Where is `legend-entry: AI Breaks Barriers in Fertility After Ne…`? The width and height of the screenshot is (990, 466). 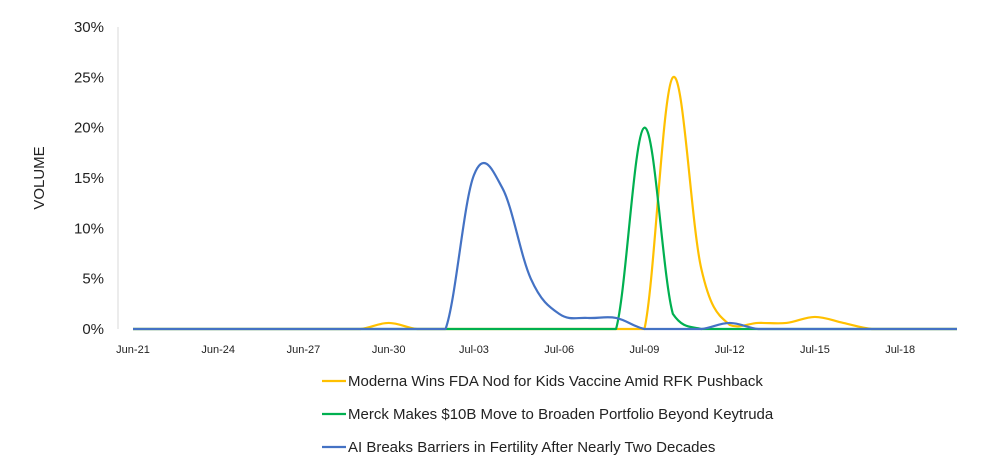
legend-entry: AI Breaks Barriers in Fertility After Ne… is located at coordinates (531, 447).